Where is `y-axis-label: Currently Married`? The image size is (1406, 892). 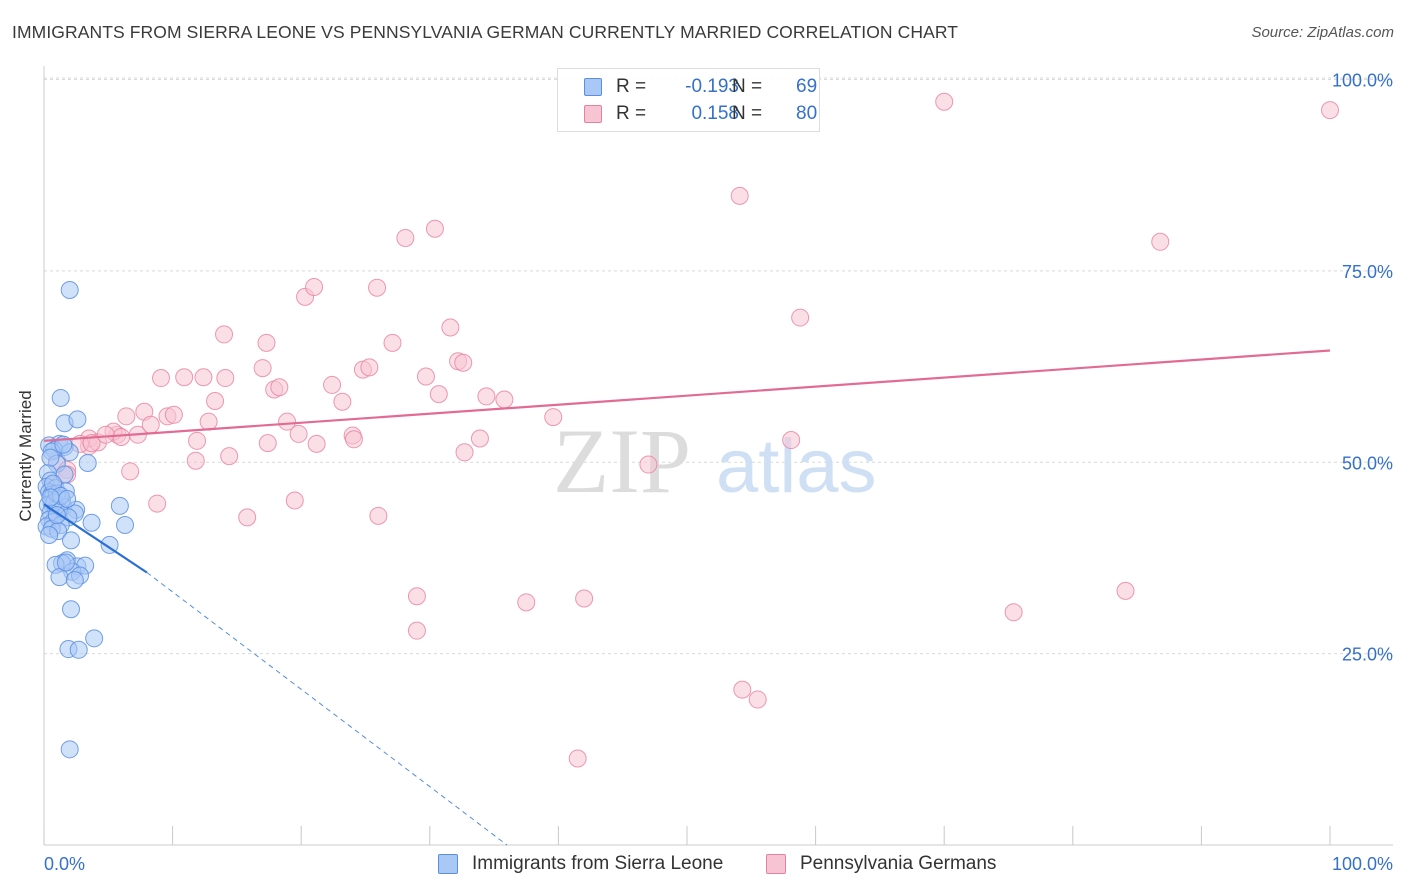 y-axis-label: Currently Married is located at coordinates (25, 456).